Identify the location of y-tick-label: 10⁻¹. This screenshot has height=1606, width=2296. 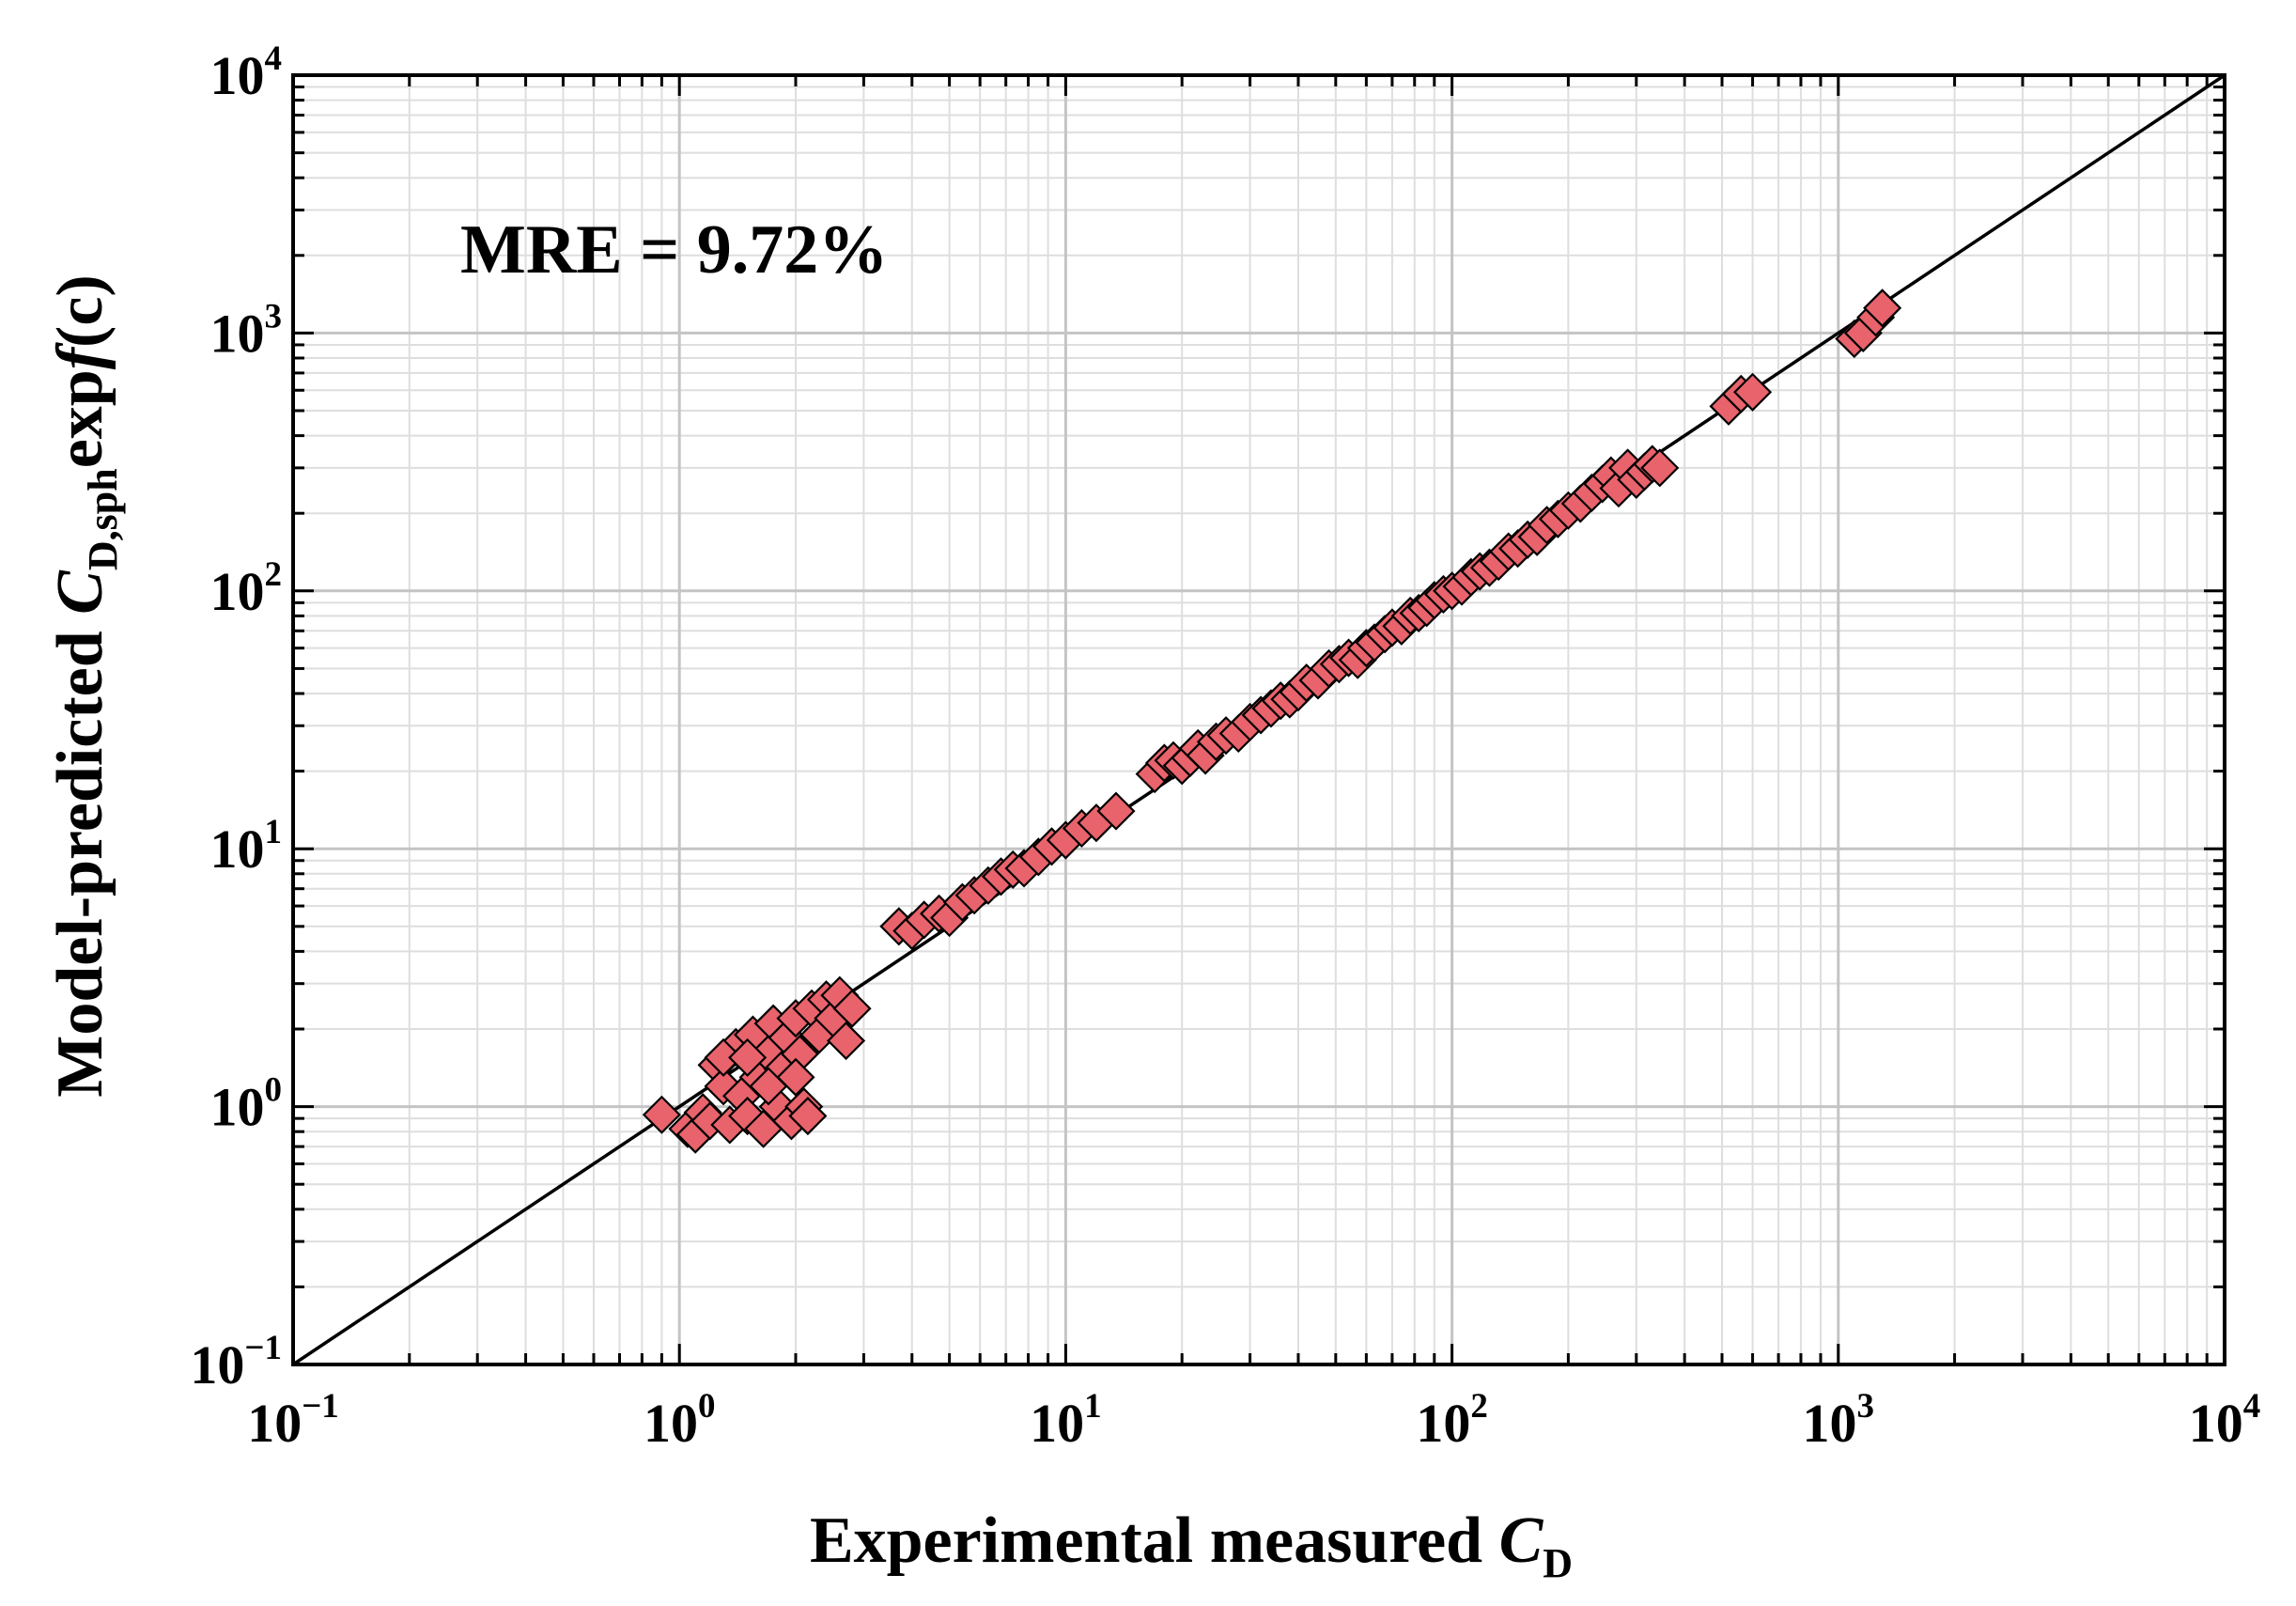
(236, 1363).